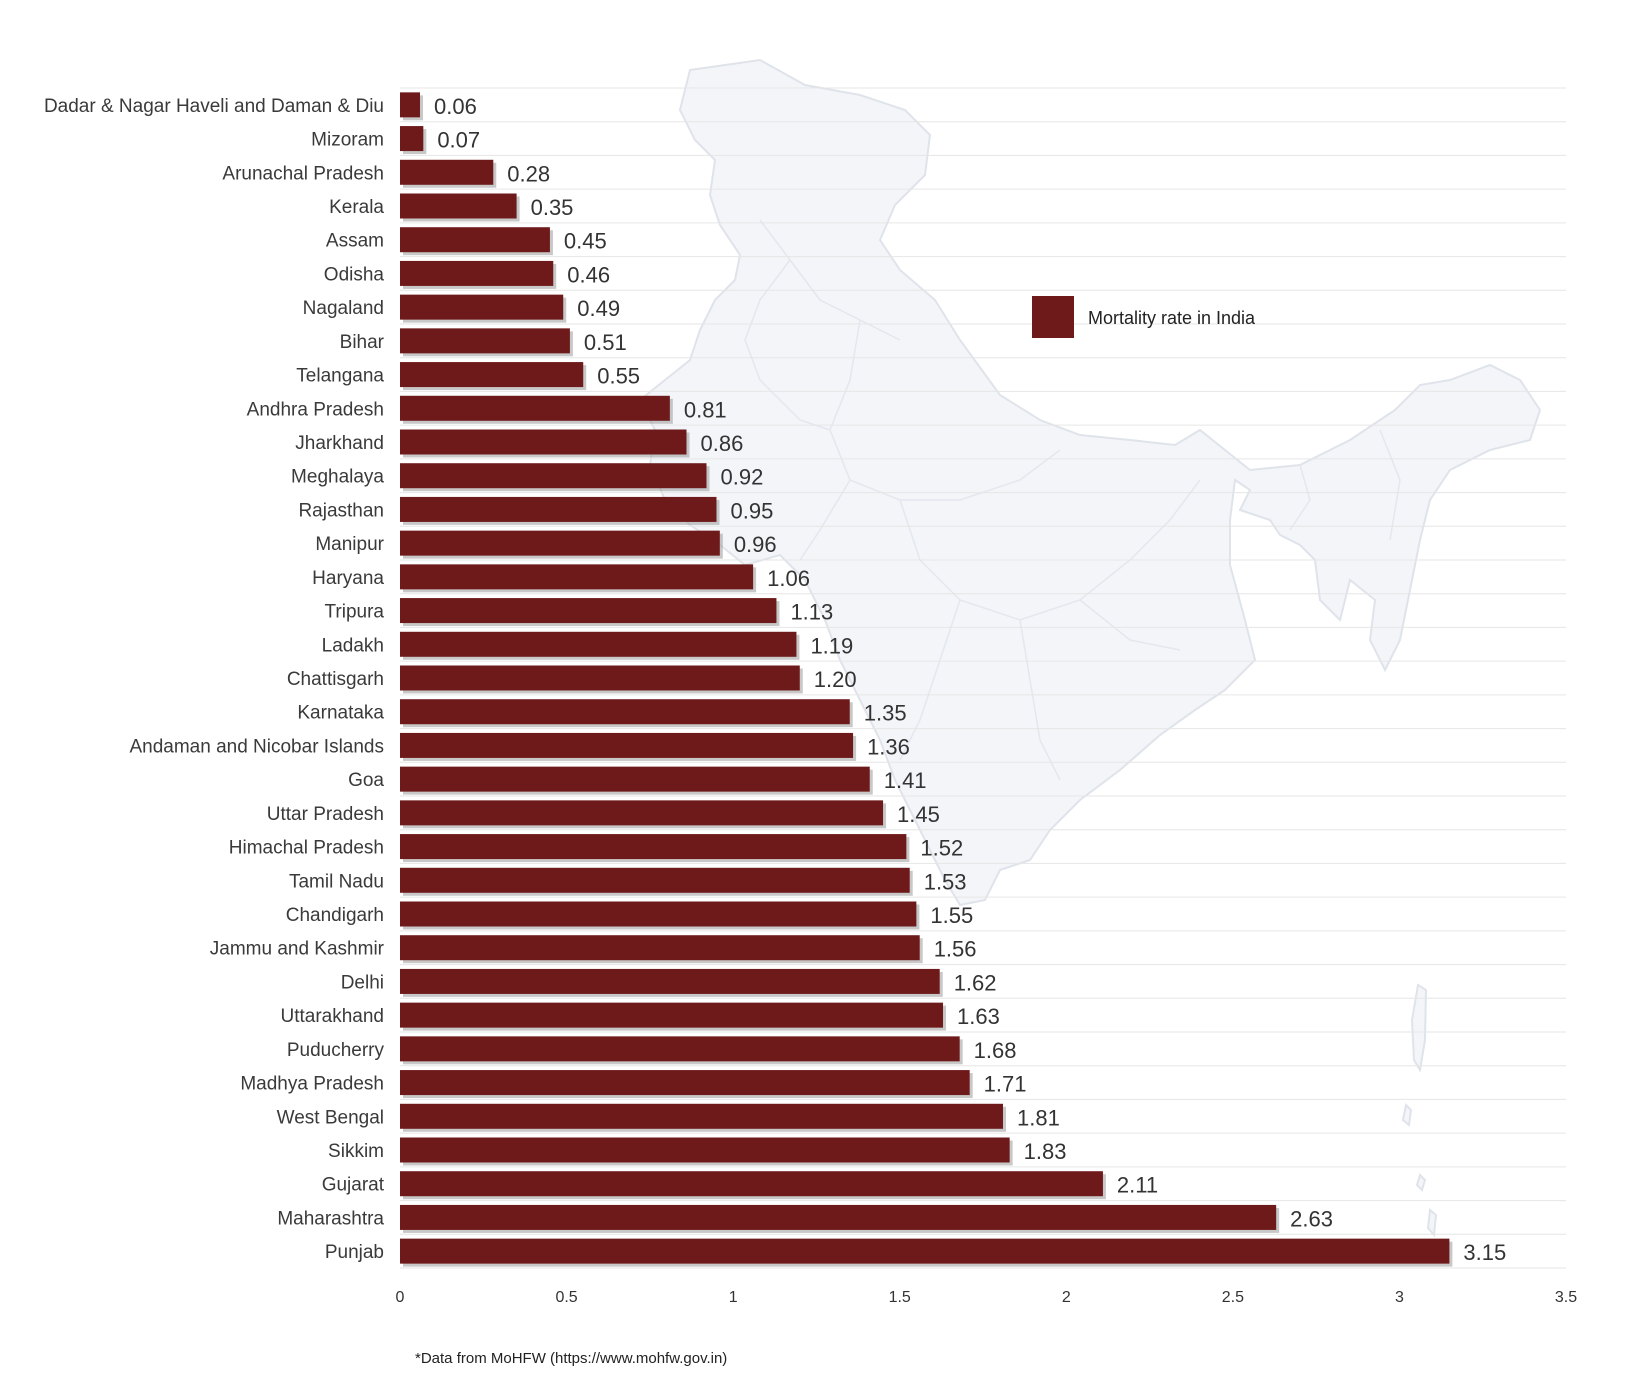  I want to click on category-label: Puducherry, so click(336, 1050).